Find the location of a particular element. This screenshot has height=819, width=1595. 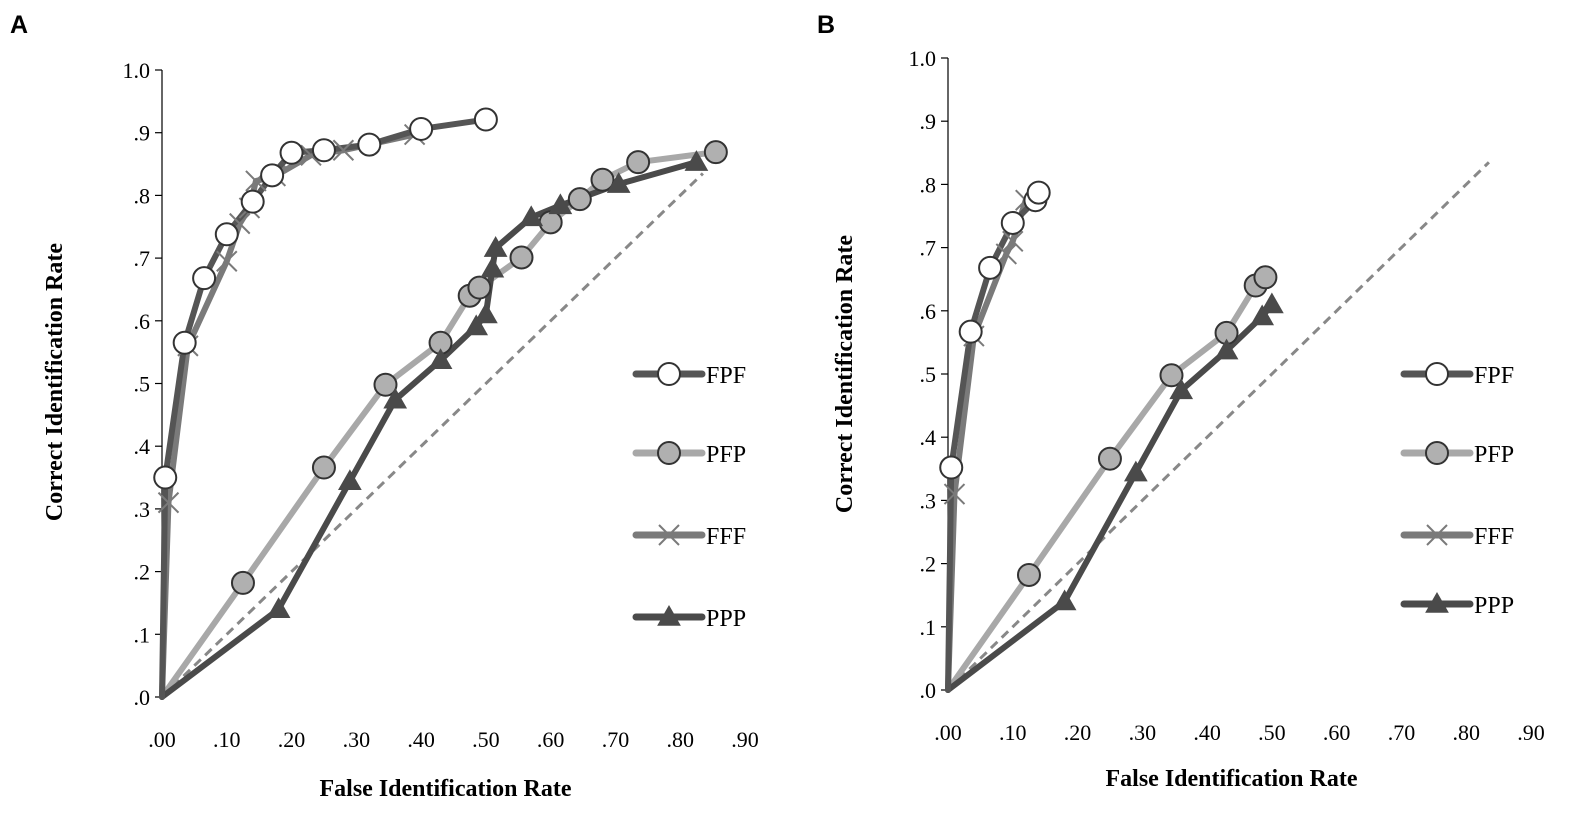

series-line-fpf is located at coordinates (324, 408).